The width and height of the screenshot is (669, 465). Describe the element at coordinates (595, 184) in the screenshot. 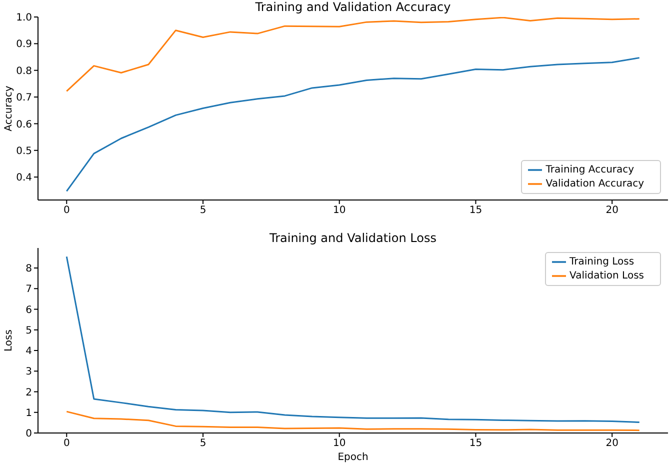

I see `legend-label: Validation Accuracy` at that location.